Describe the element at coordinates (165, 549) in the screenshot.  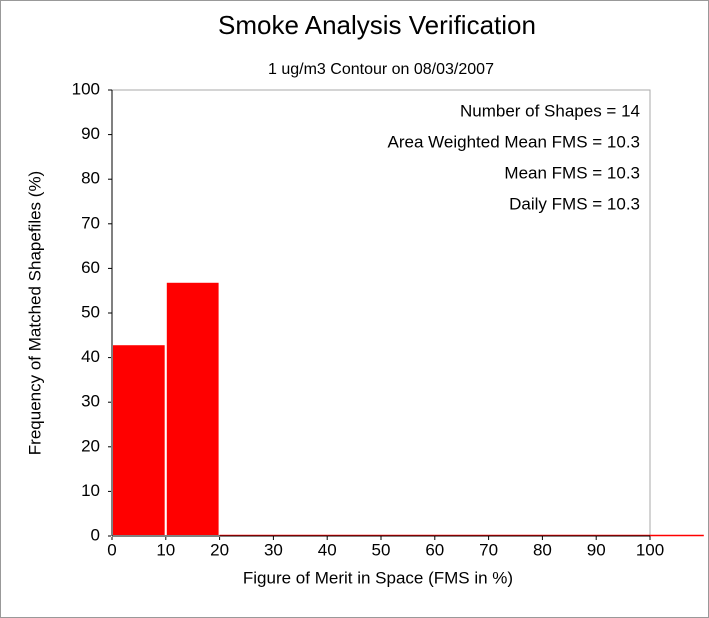
I see `x-tick-label: 10` at that location.